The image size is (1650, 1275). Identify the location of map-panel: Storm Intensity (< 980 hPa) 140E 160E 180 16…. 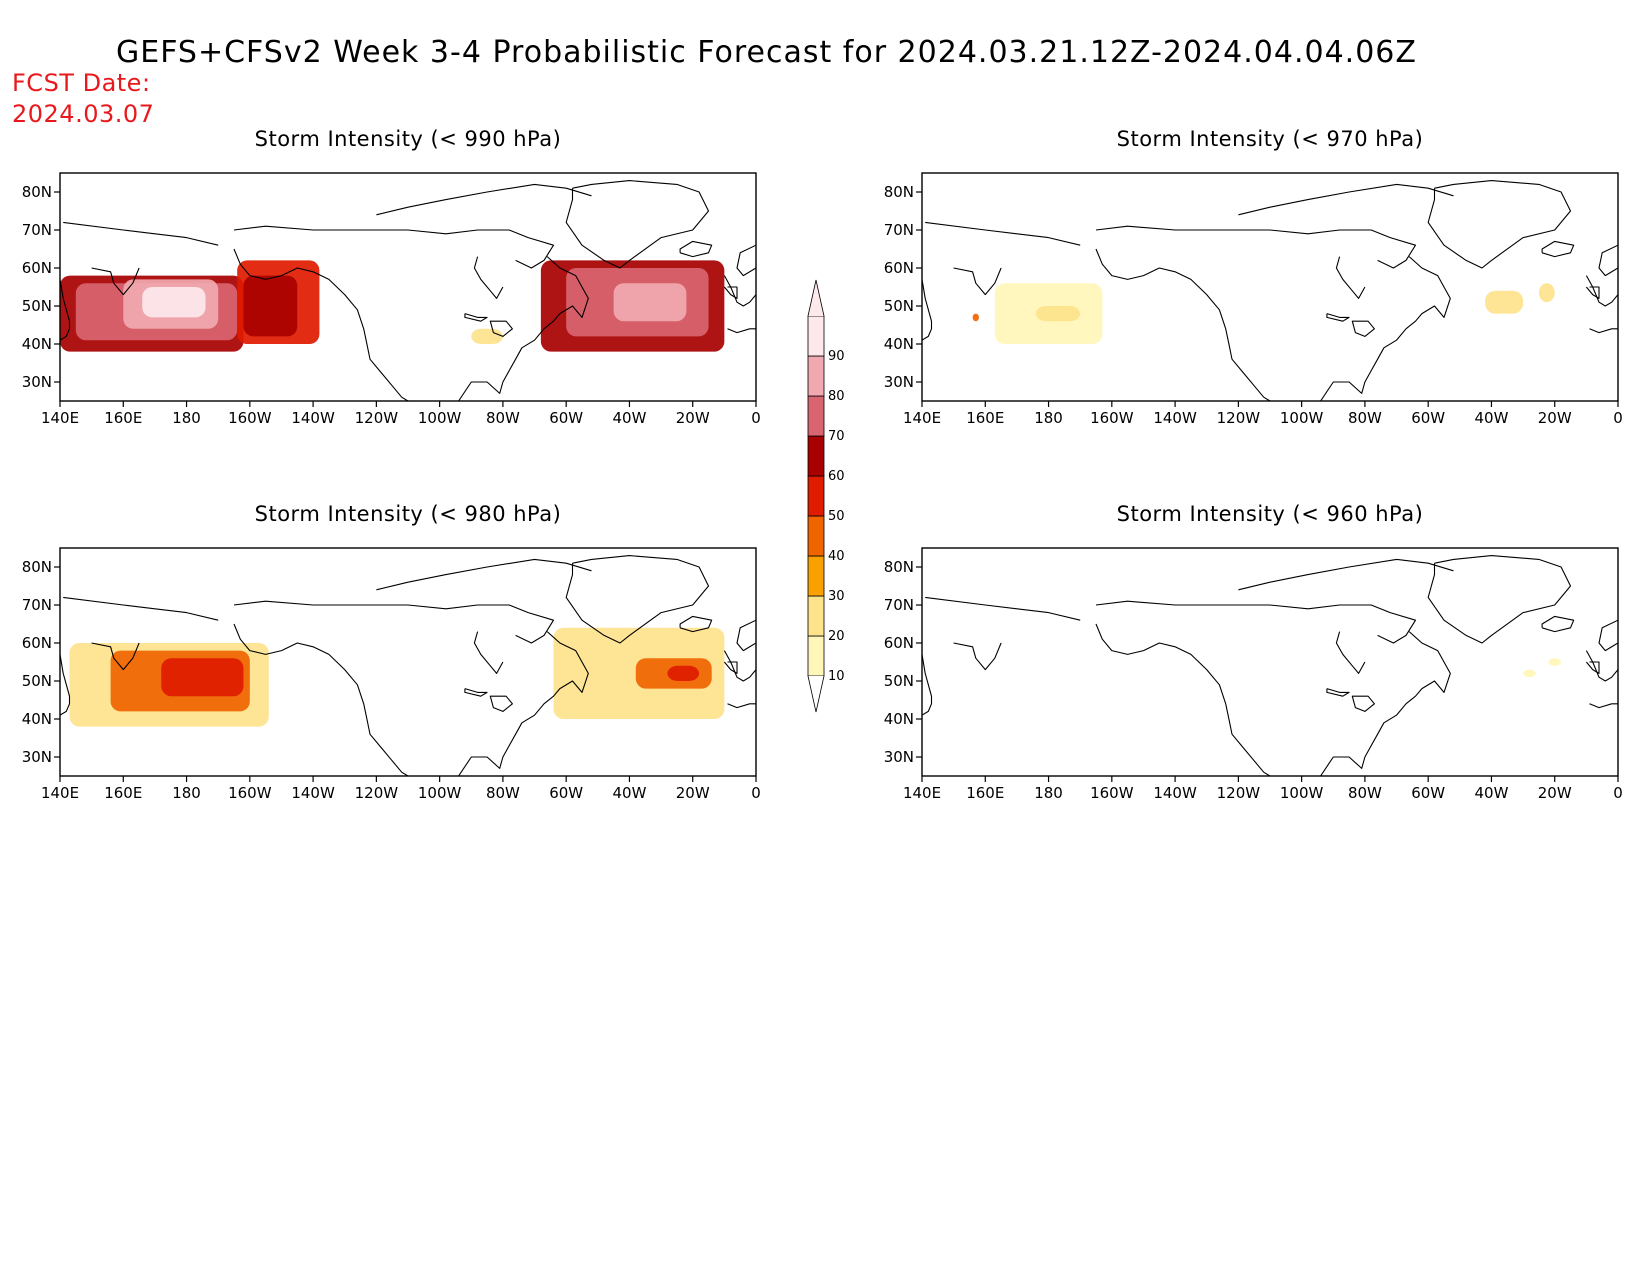
(391, 652).